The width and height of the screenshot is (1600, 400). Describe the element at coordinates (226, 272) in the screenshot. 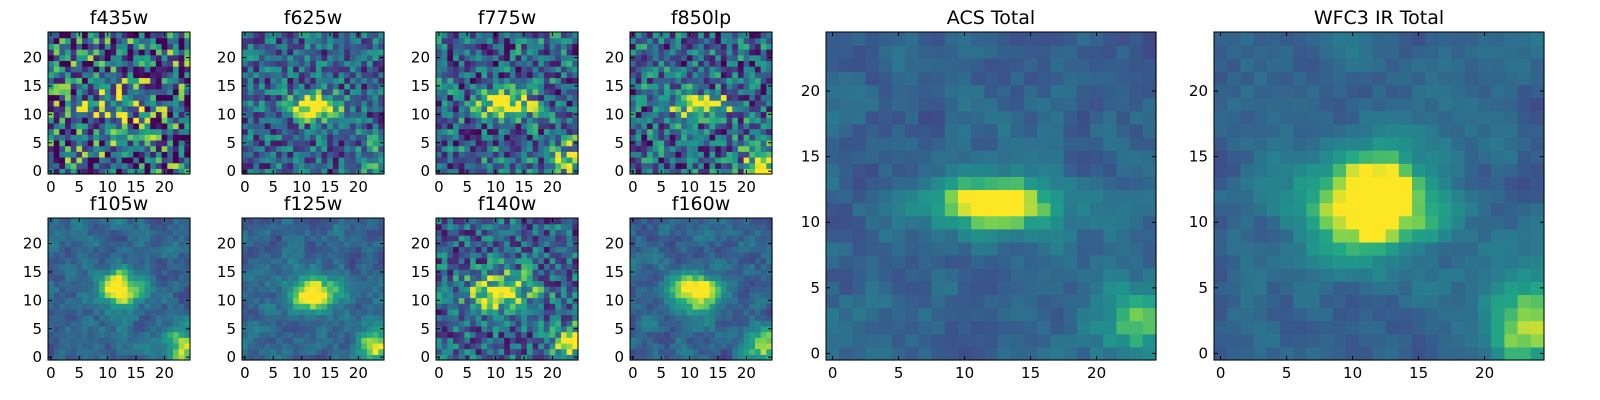

I see `y-tick-label: 15` at that location.